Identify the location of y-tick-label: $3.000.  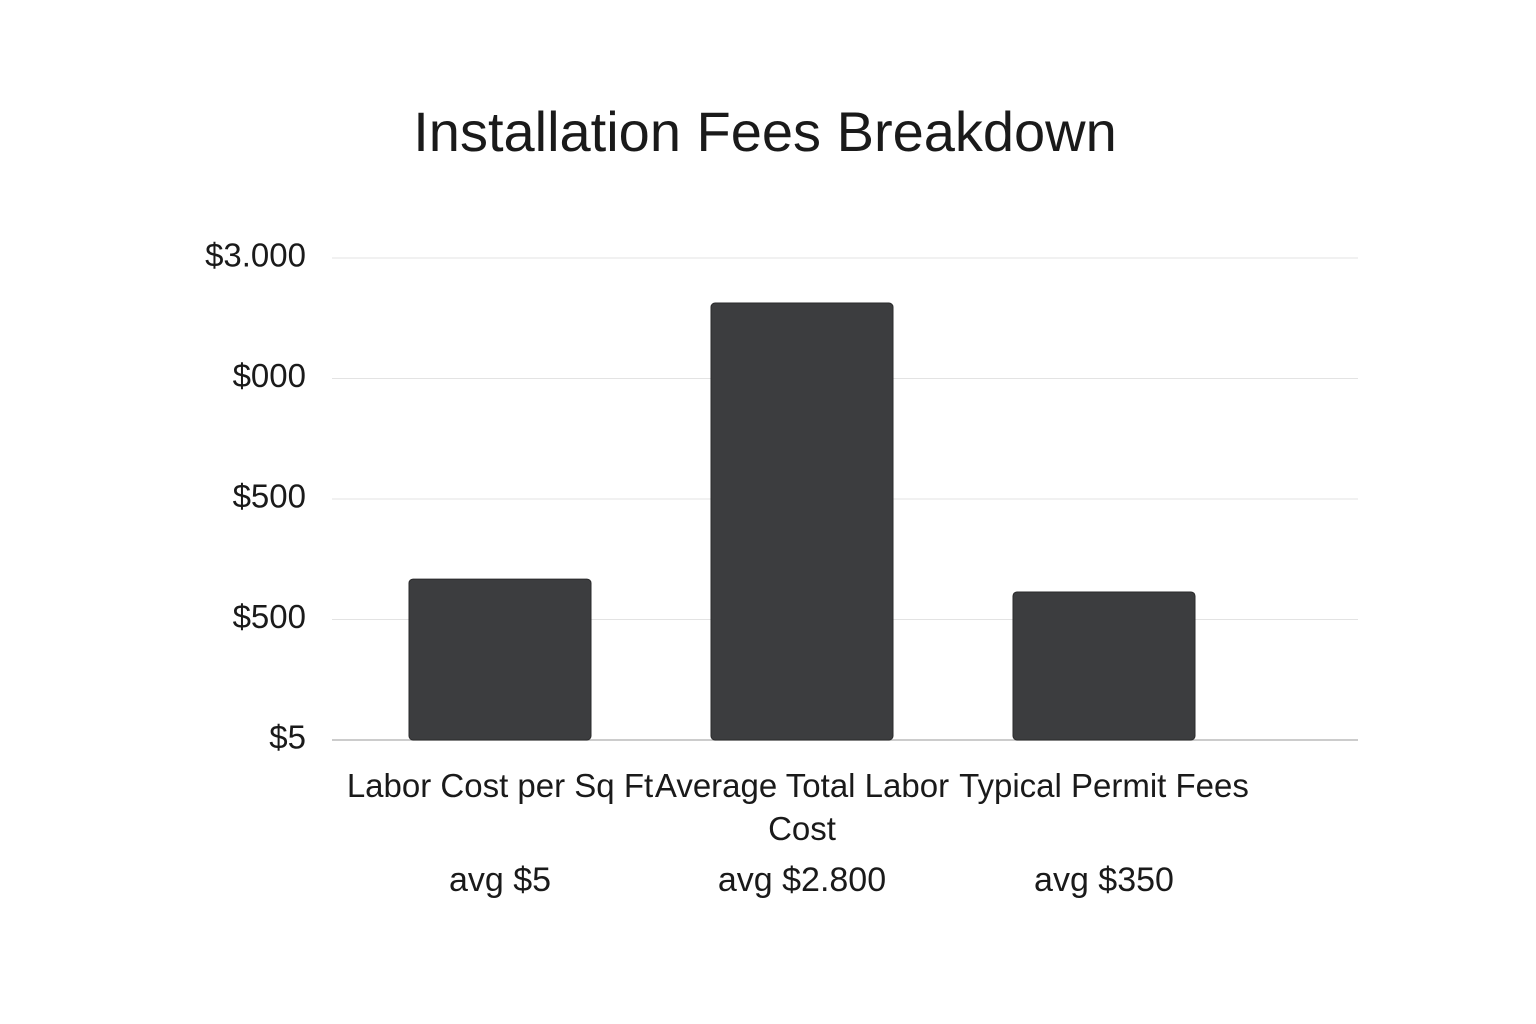
(255, 255).